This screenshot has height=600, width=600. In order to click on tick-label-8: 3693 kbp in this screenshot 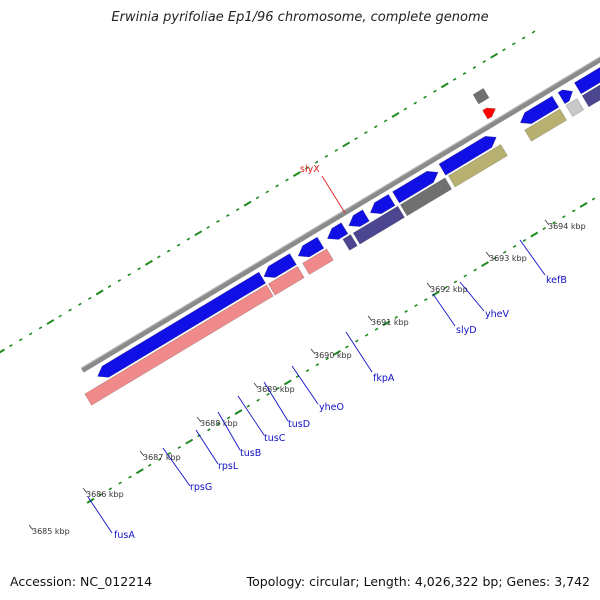, I will do `click(508, 258)`.